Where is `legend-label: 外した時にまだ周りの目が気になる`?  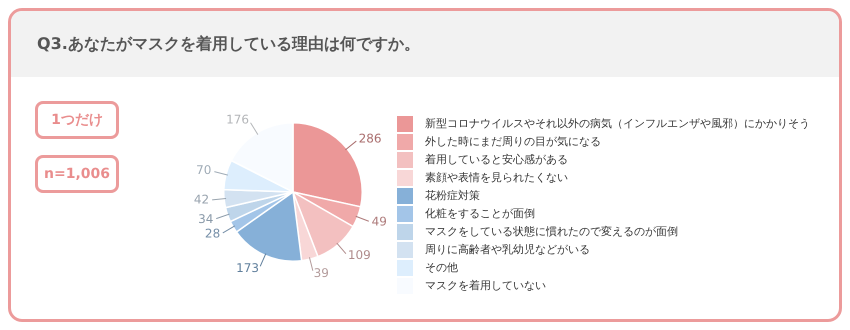
legend-label: 外した時にまだ周りの目が気になる is located at coordinates (513, 141).